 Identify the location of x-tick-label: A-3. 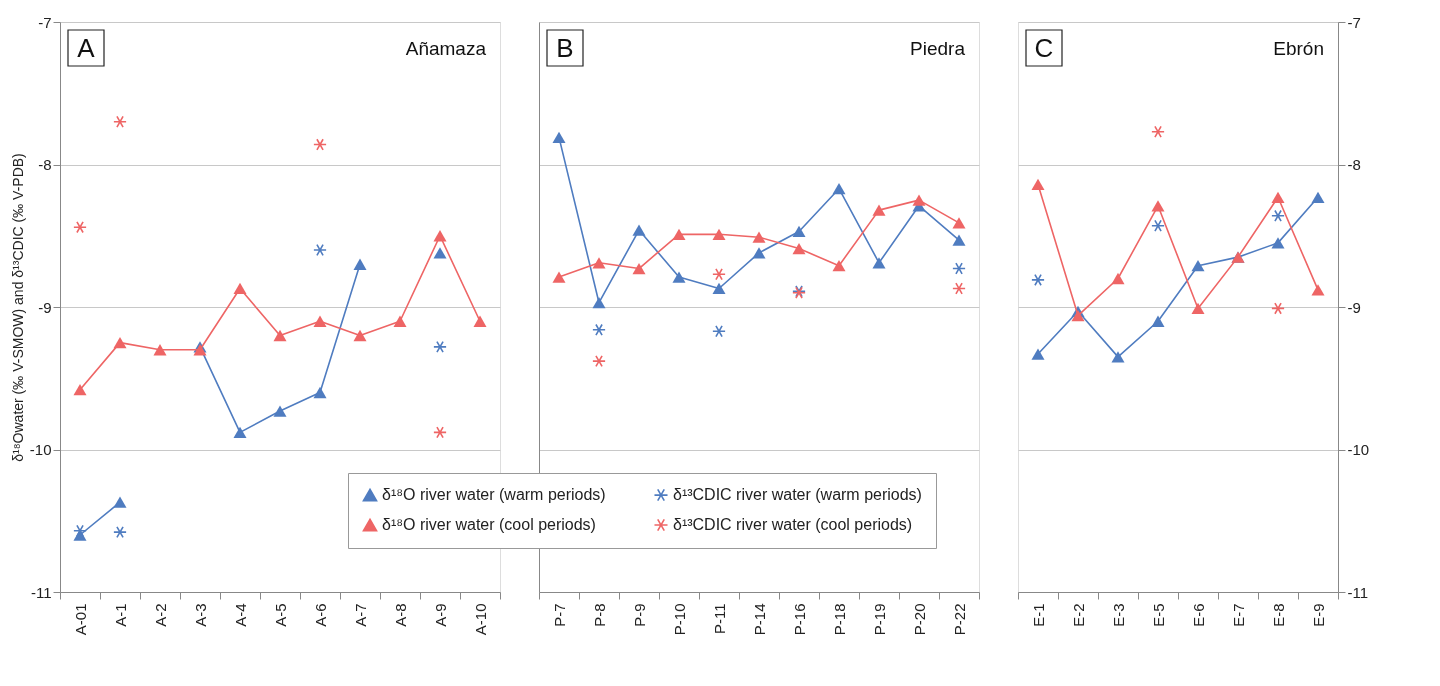
(200, 615).